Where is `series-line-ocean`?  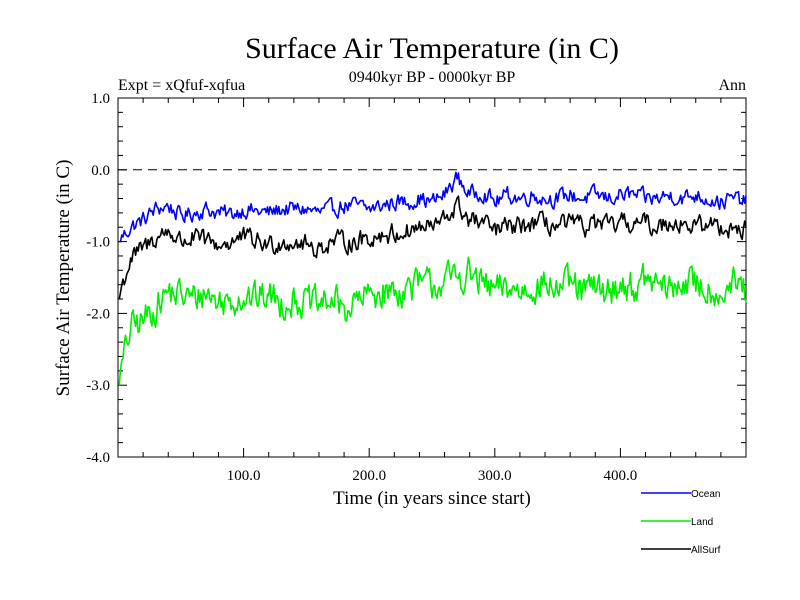 series-line-ocean is located at coordinates (433, 207).